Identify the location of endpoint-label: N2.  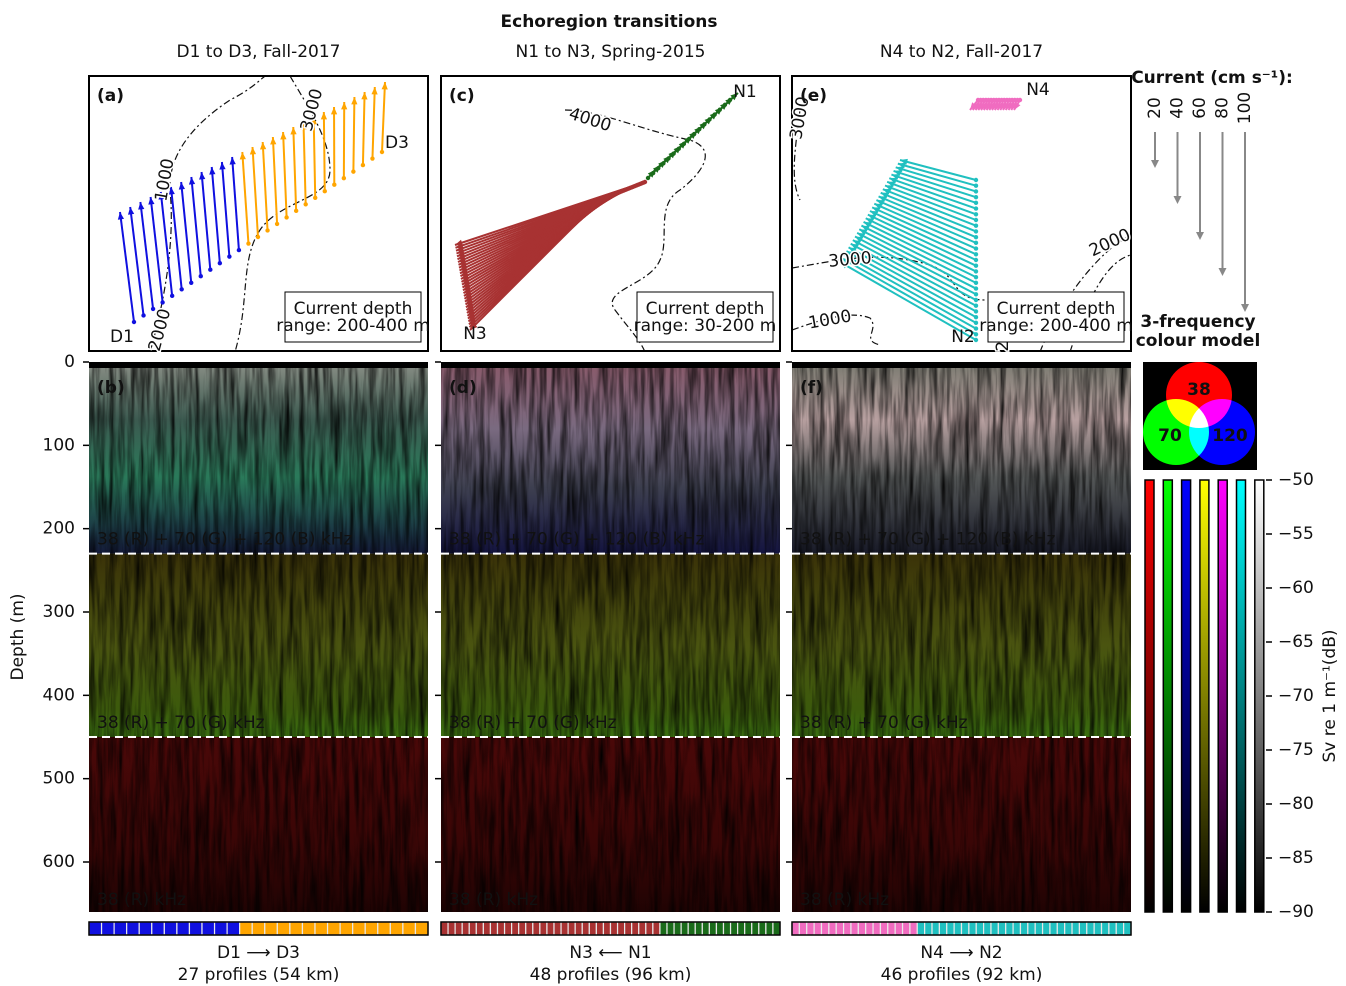
(963, 337).